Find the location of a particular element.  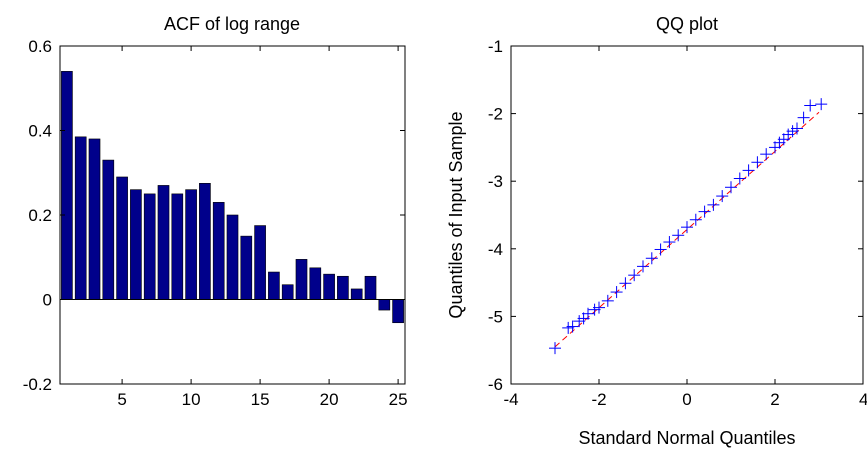

qq-y-tick-label: -4 is located at coordinates (495, 249).